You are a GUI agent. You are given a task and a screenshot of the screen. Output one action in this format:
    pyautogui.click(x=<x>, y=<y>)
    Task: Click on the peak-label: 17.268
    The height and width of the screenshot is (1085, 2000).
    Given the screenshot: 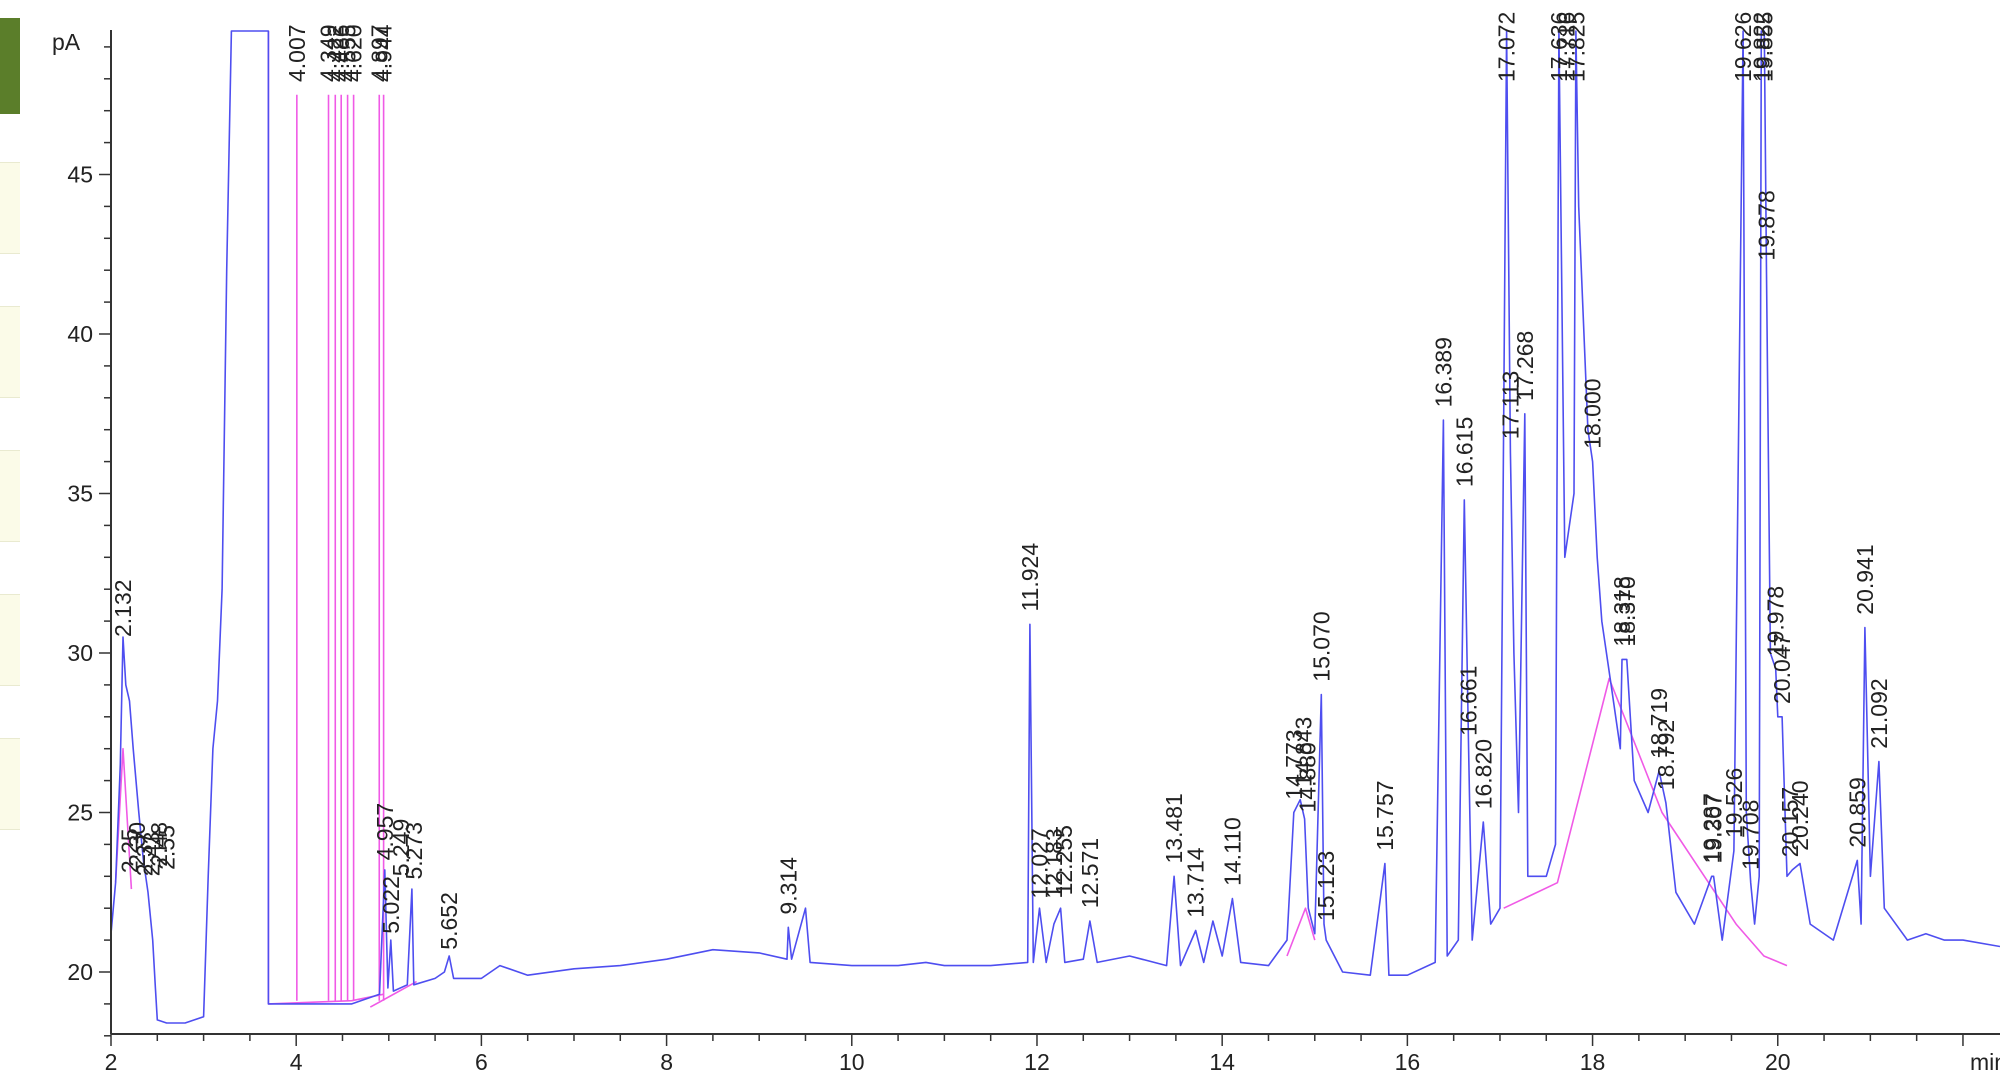 What is the action you would take?
    pyautogui.click(x=1525, y=366)
    